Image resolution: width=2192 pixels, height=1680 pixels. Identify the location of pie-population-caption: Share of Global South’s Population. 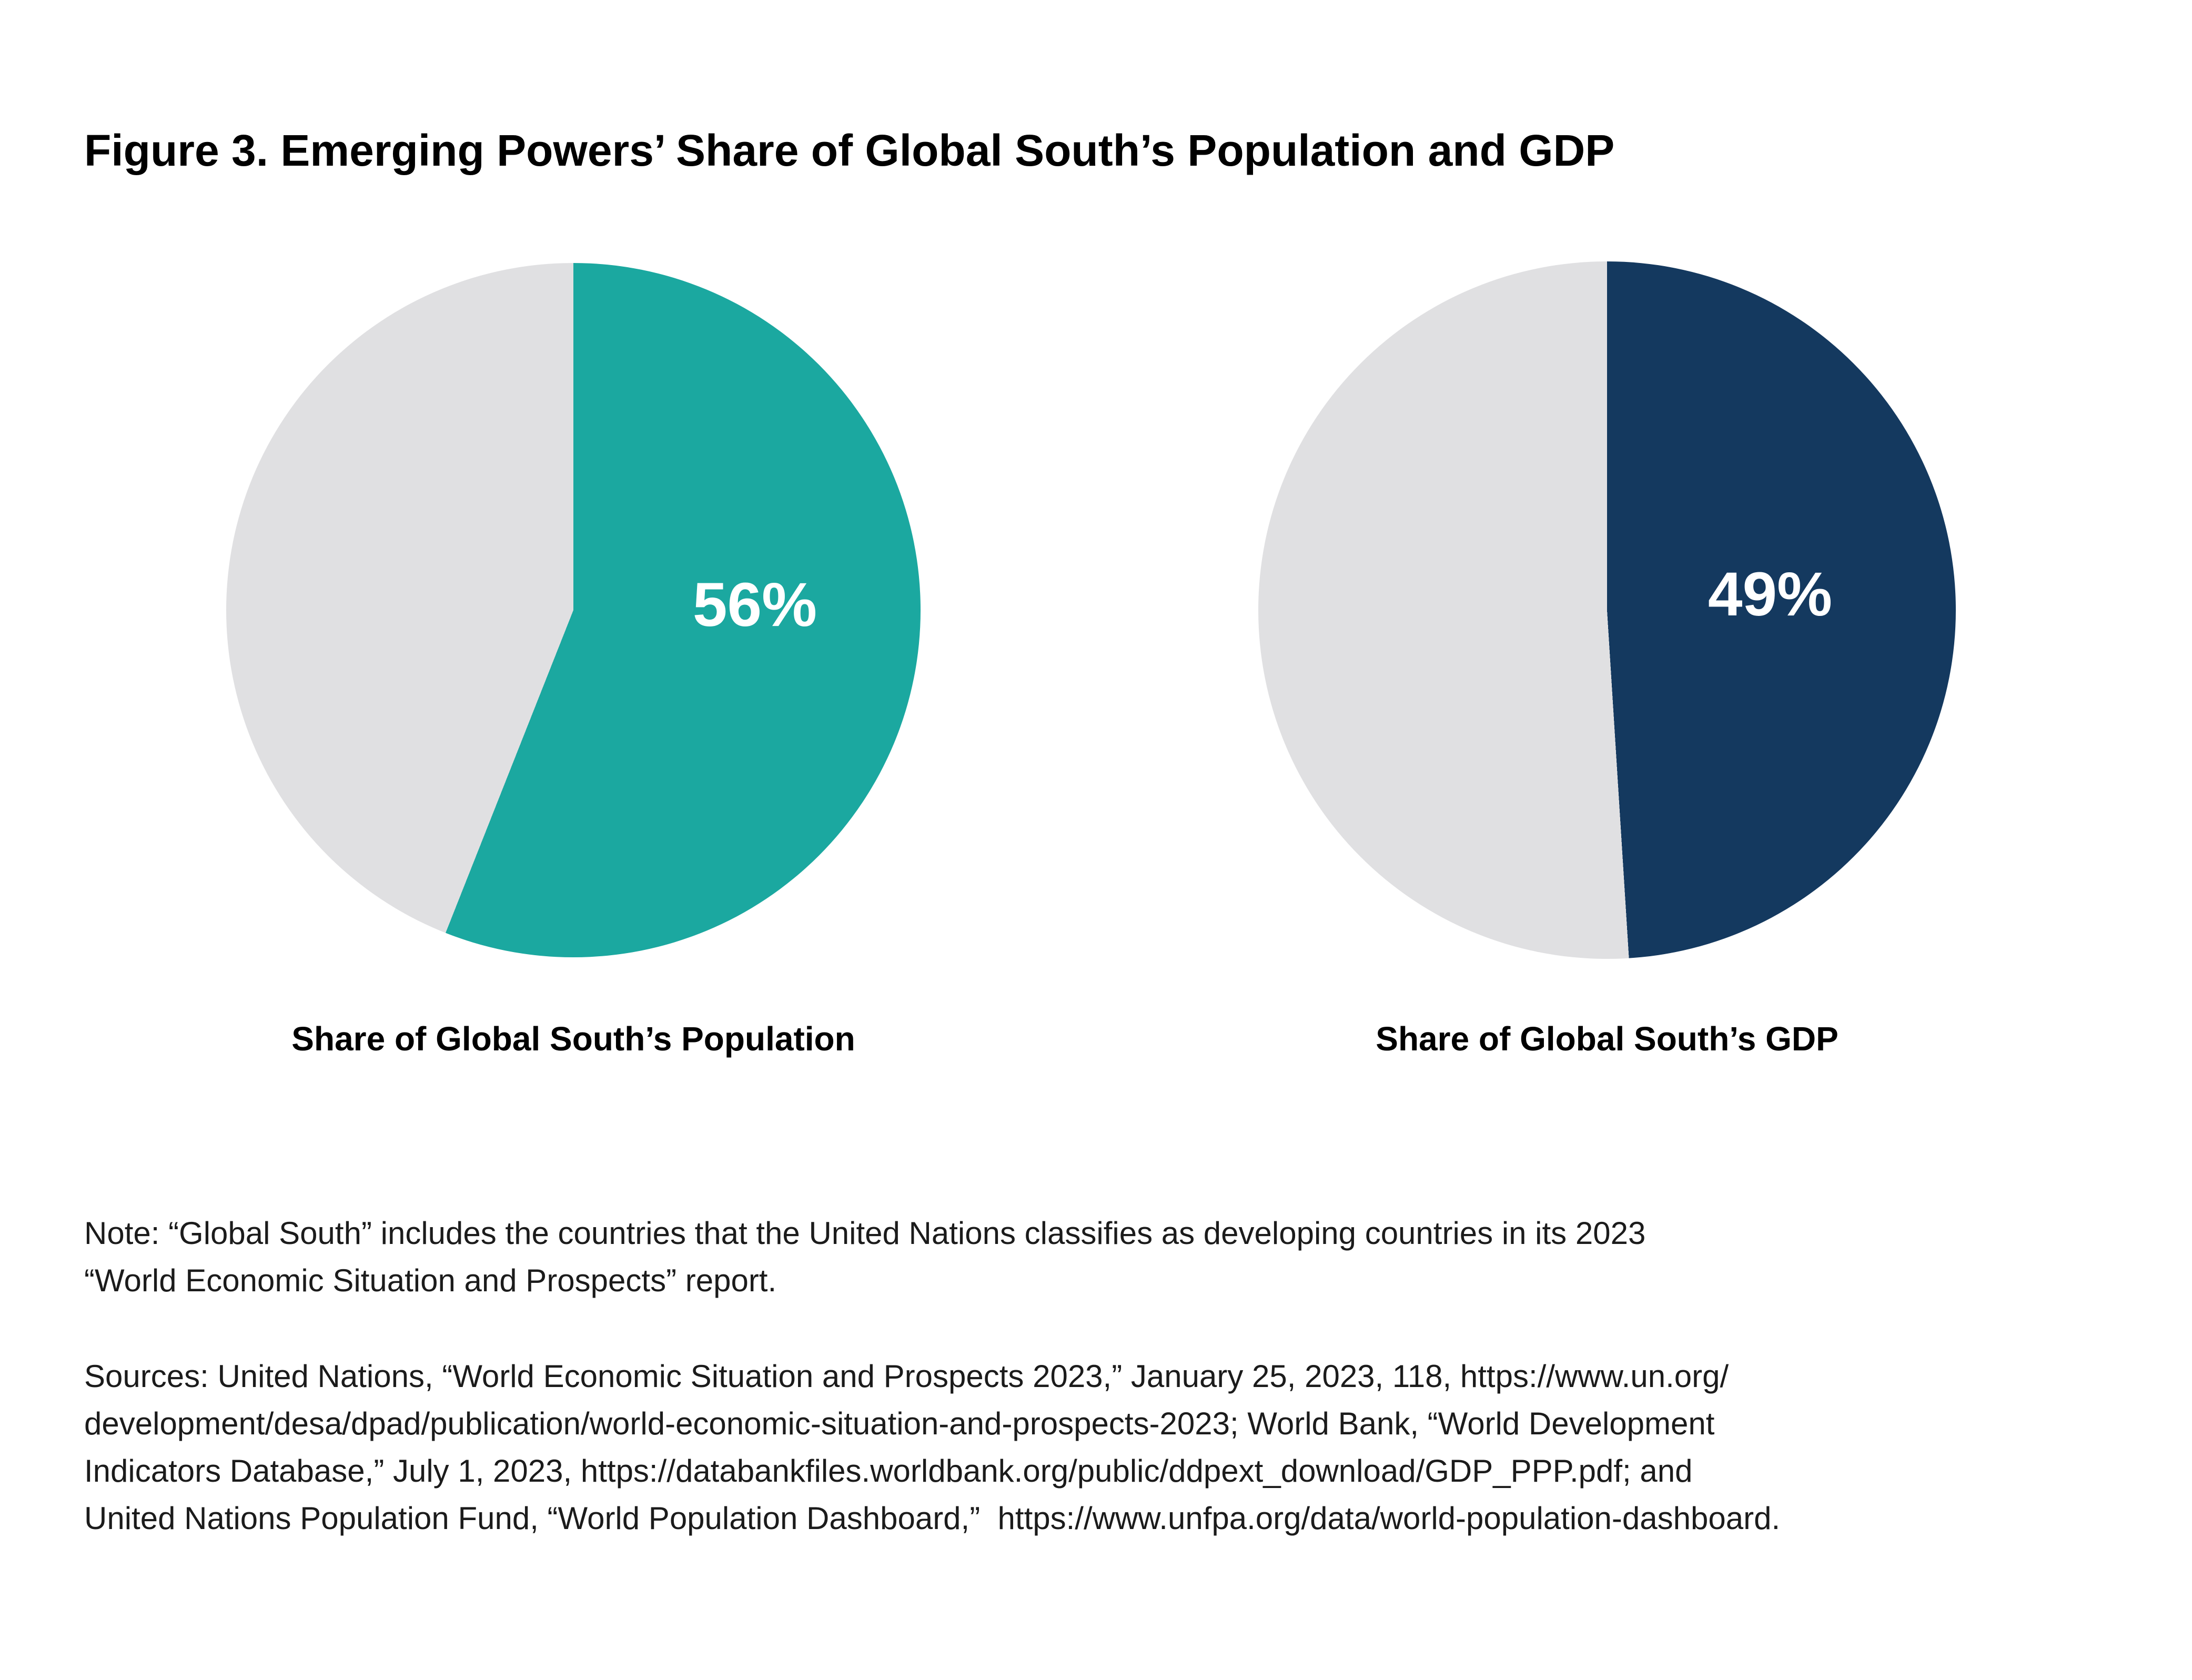
(573, 1039).